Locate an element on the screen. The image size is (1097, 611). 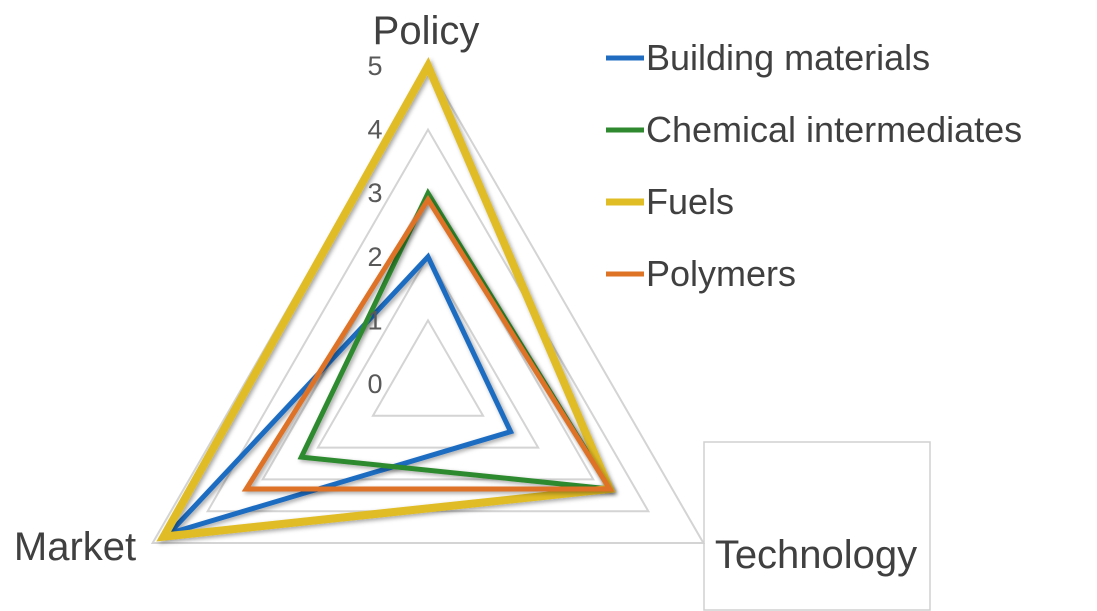
axis-label-market: Market is located at coordinates (75, 547).